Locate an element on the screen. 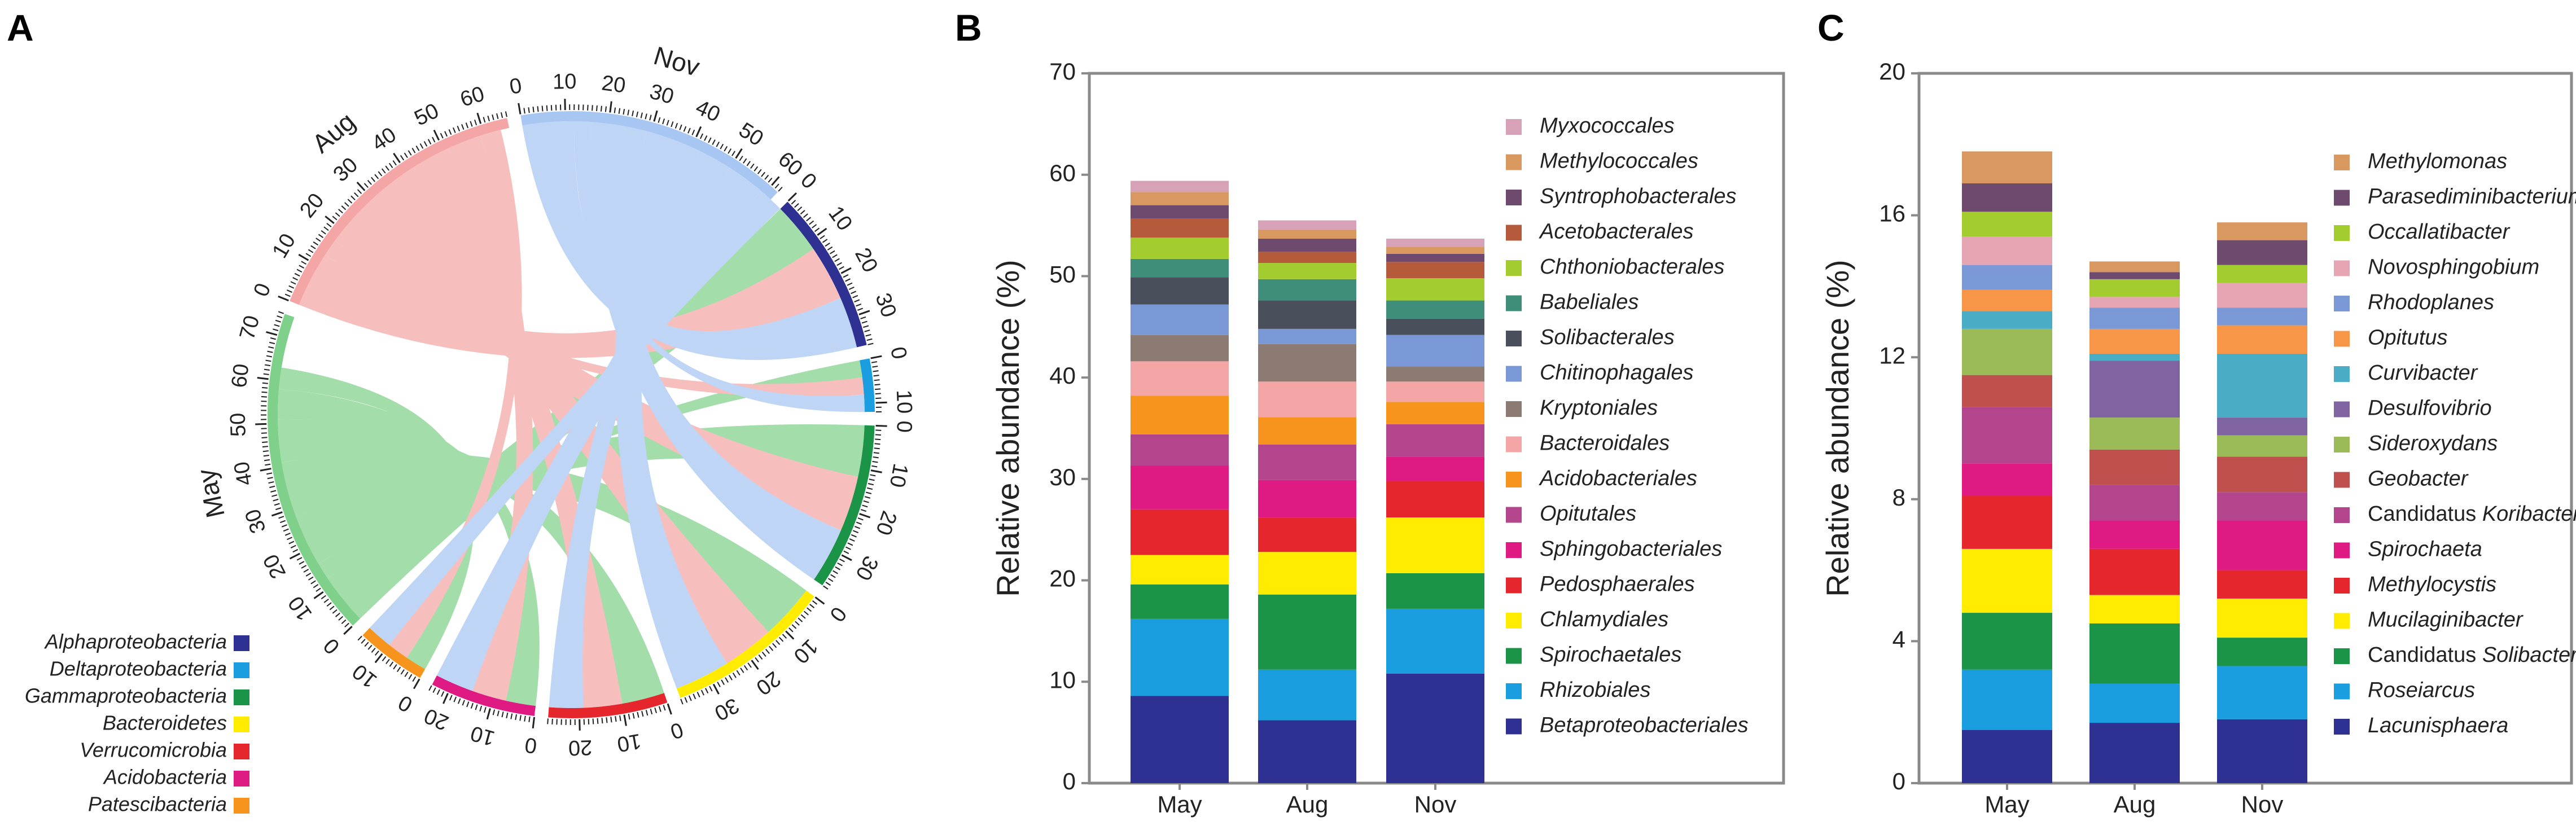  y-tick-label: 4 is located at coordinates (1898, 639).